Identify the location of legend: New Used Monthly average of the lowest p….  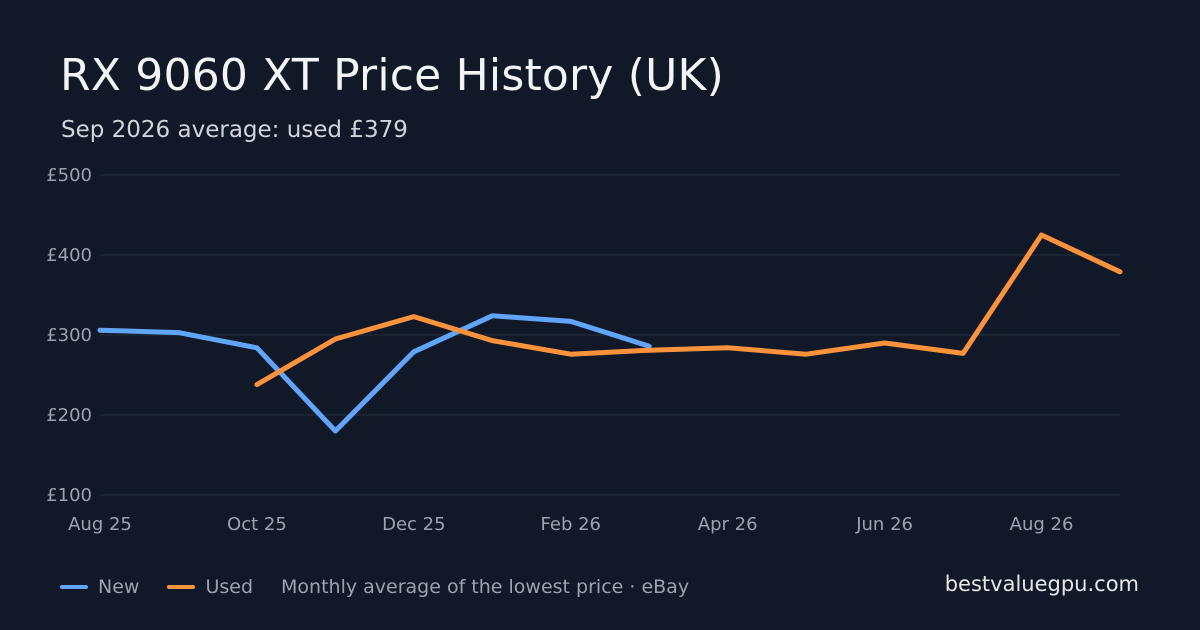
(374, 587).